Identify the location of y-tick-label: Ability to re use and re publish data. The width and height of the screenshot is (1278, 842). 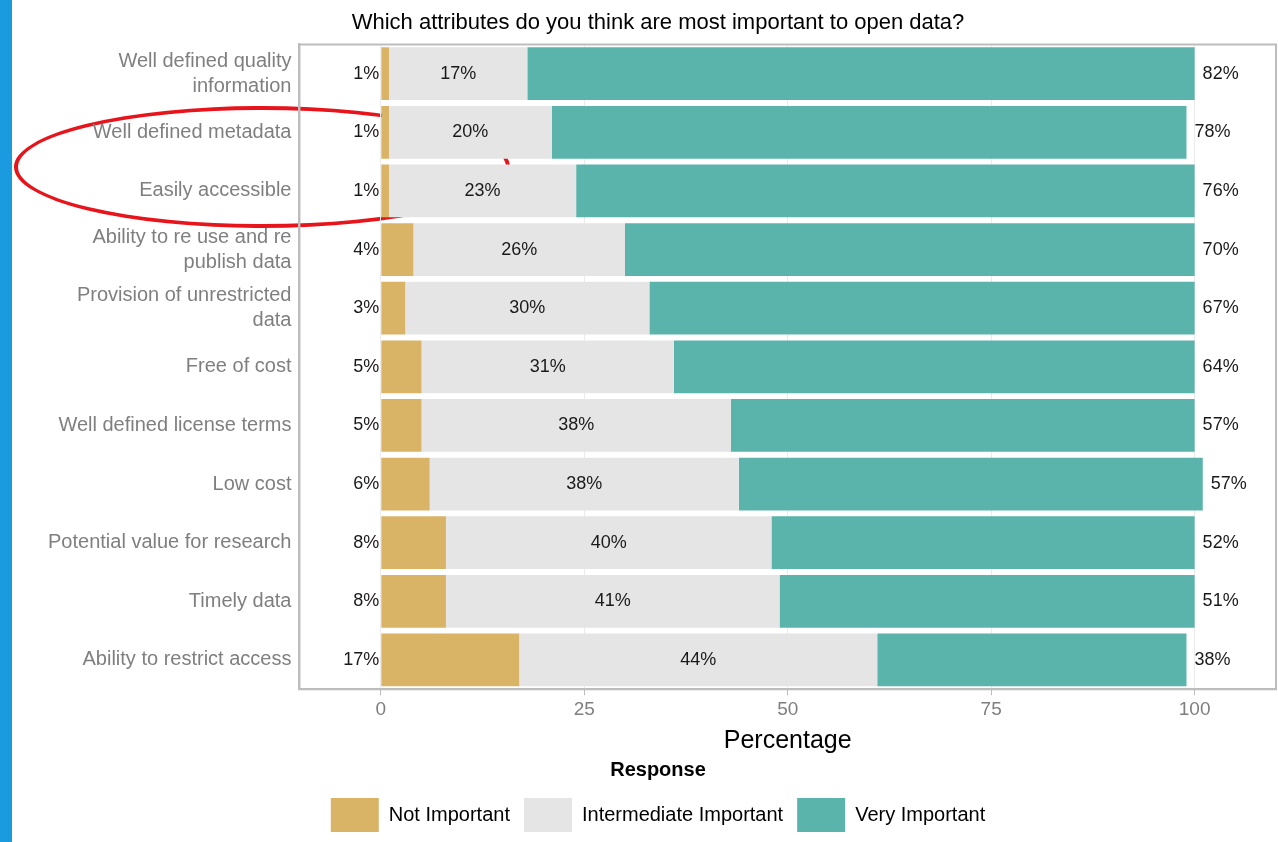
(192, 248).